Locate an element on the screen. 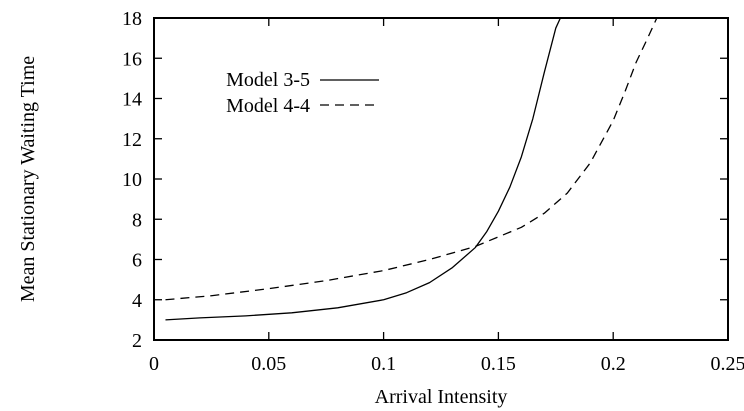 The width and height of the screenshot is (744, 411). x-tick-label: 0.25 is located at coordinates (727, 364).